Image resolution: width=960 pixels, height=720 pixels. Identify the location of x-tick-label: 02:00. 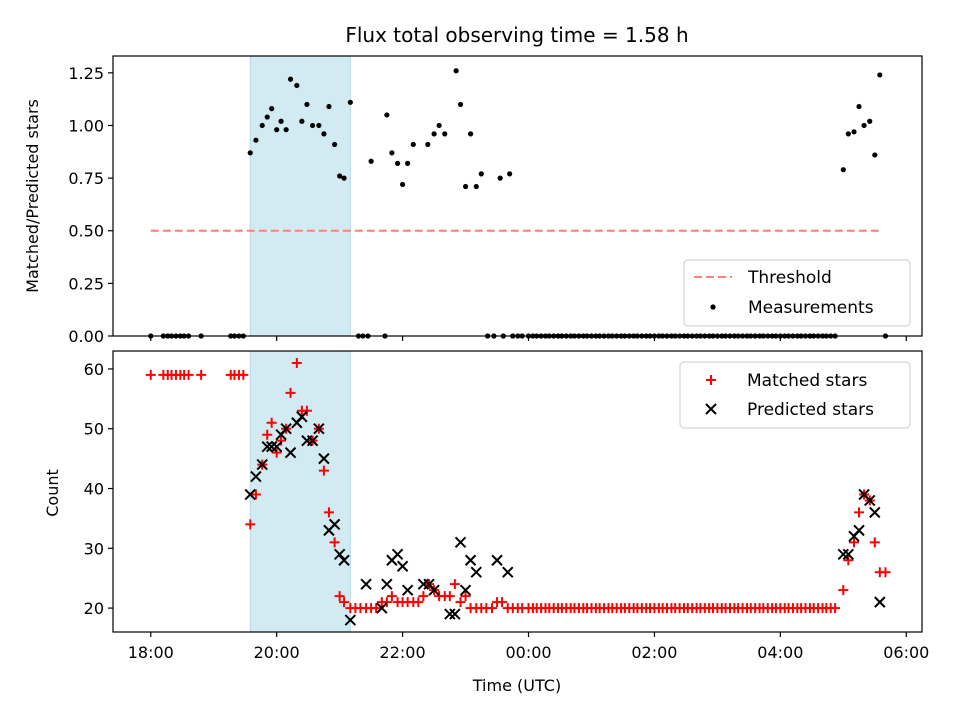
(654, 652).